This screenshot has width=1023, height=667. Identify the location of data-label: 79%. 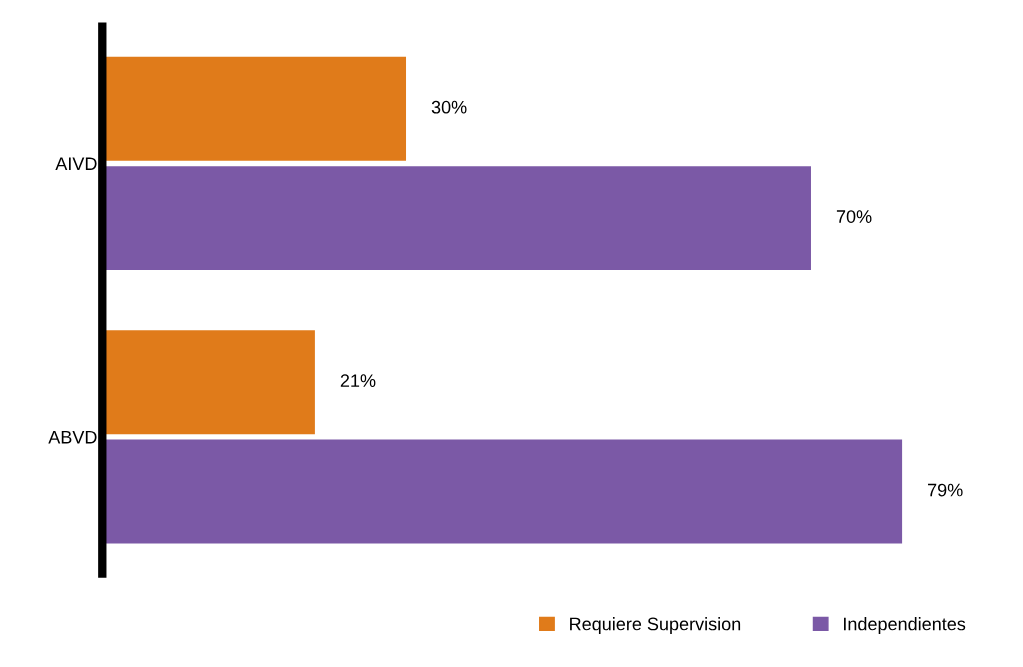
(945, 490).